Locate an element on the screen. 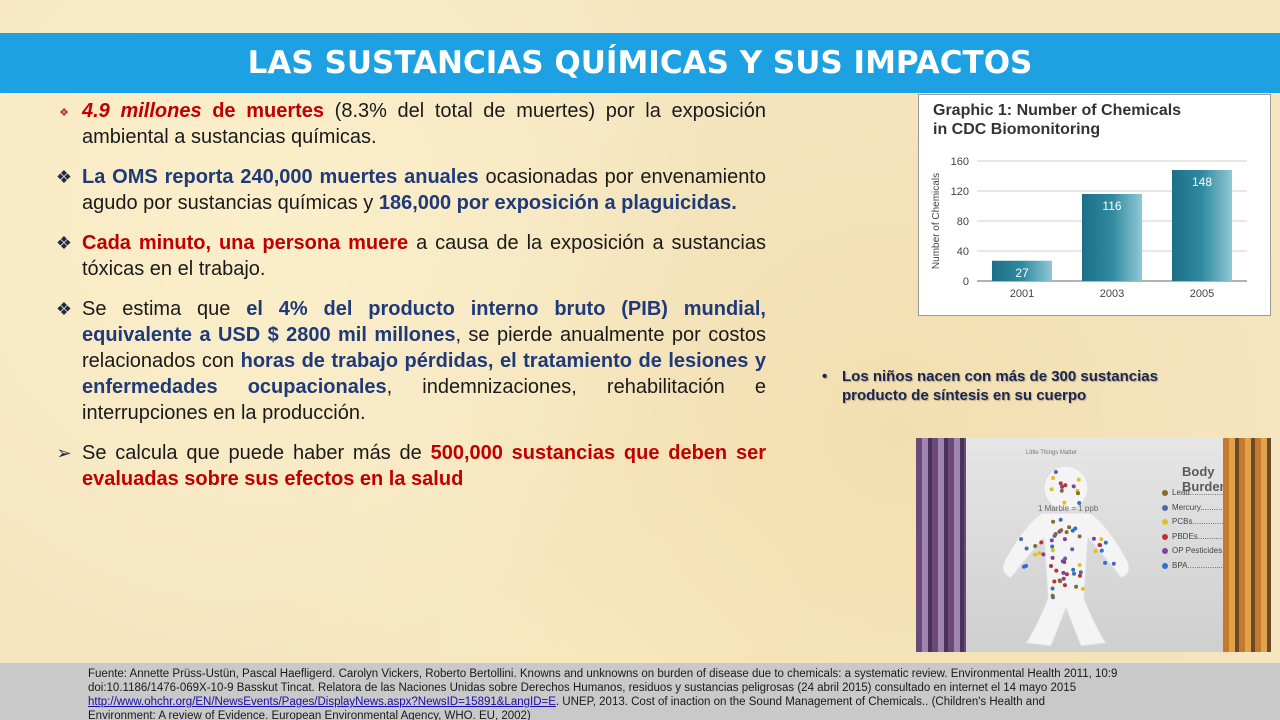 The height and width of the screenshot is (720, 1280). y-axis-label: Number of Chemicals is located at coordinates (936, 221).